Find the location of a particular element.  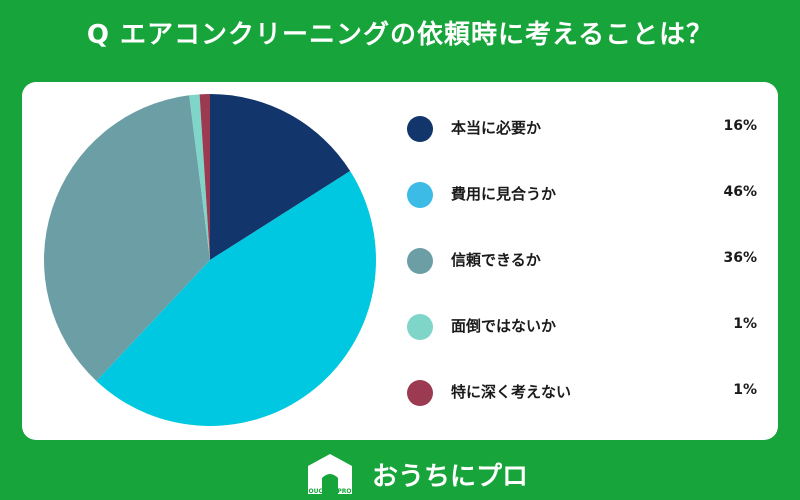

logo-mark-text: OUCHINIPRO is located at coordinates (329, 491).